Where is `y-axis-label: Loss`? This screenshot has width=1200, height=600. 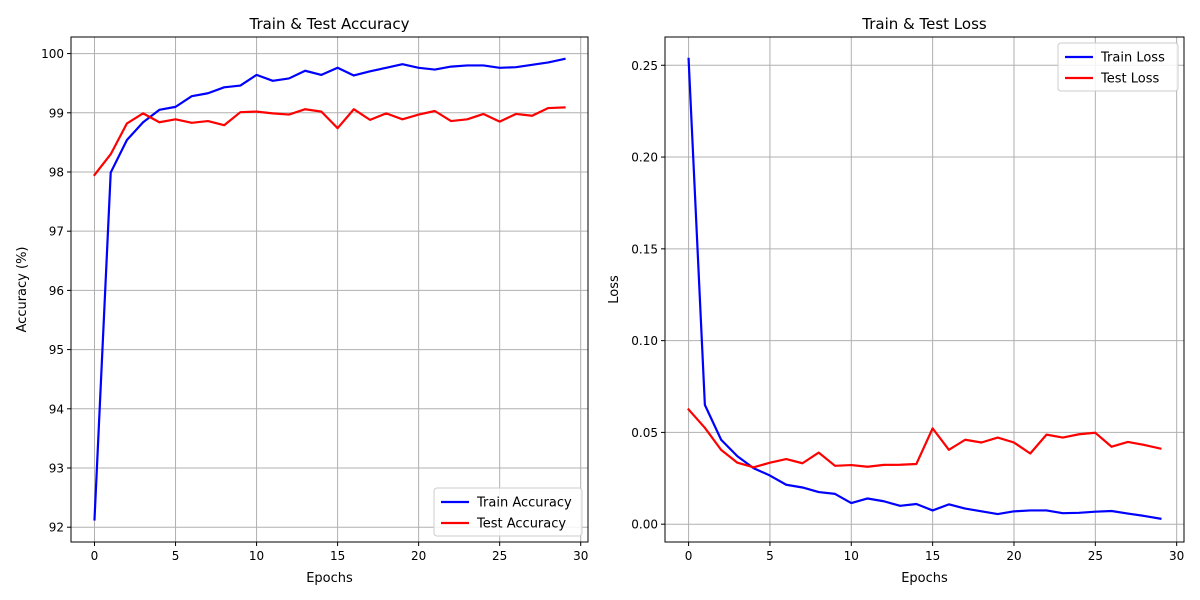
y-axis-label: Loss is located at coordinates (614, 289).